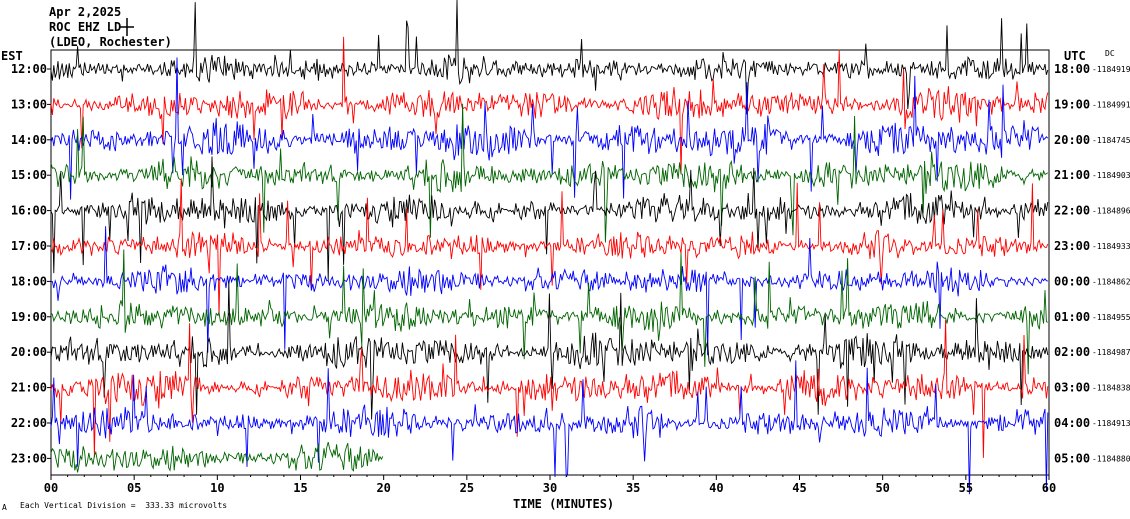  I want to click on utc-tick-label: 21:00, so click(1072, 175).